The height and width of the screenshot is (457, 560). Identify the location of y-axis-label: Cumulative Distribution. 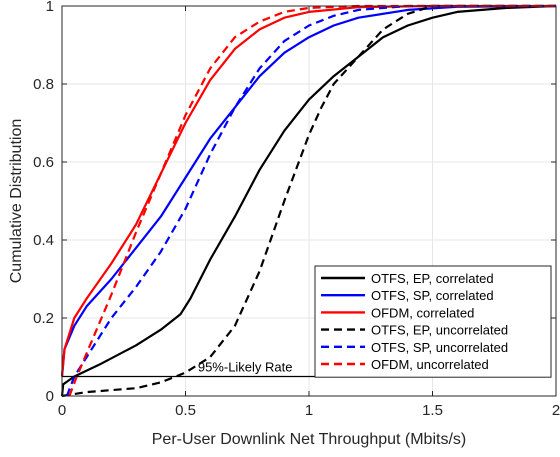
(16, 201).